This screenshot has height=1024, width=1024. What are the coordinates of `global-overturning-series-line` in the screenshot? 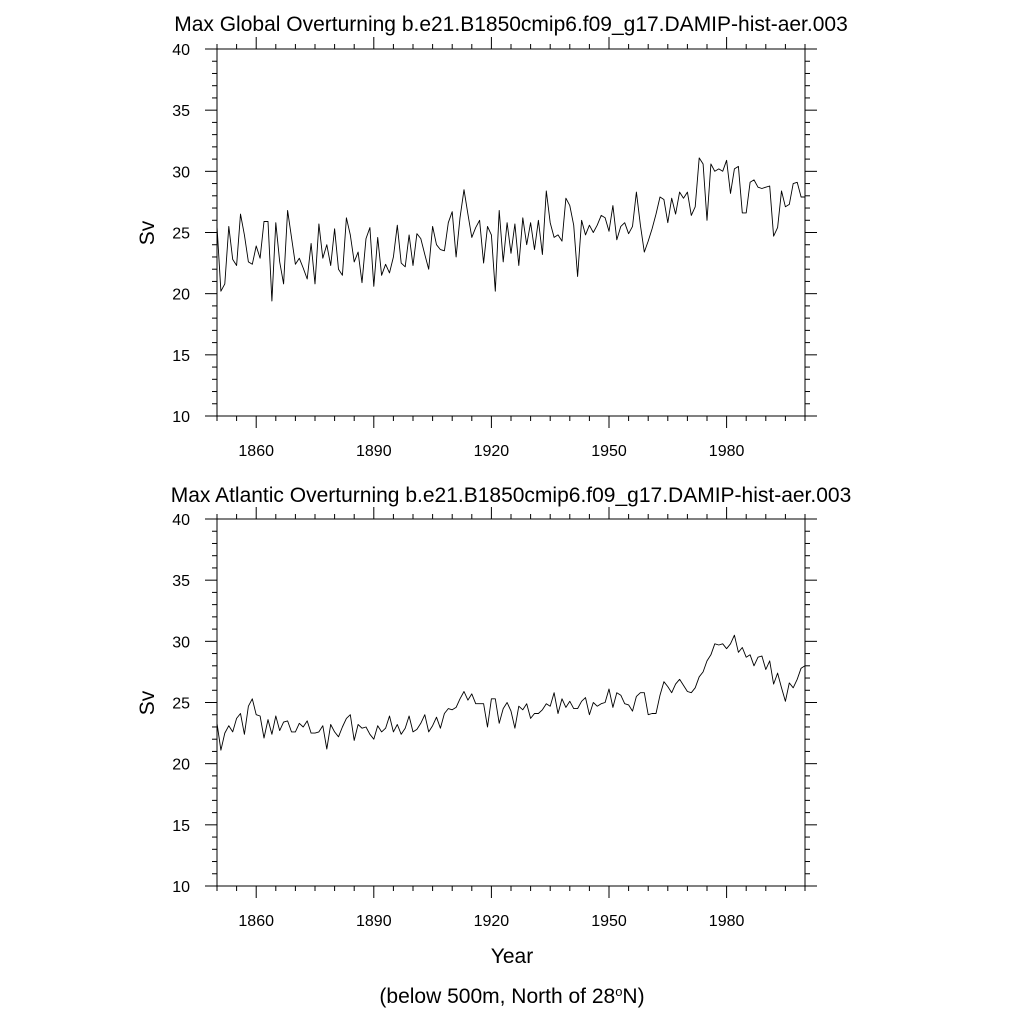 It's located at (510, 229).